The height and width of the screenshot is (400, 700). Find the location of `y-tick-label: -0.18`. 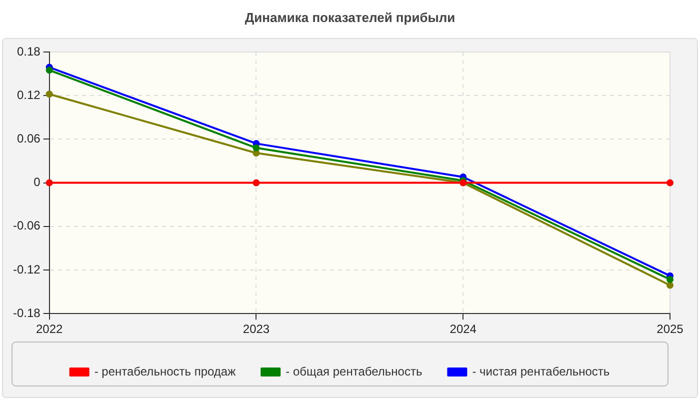

y-tick-label: -0.18 is located at coordinates (26, 313).